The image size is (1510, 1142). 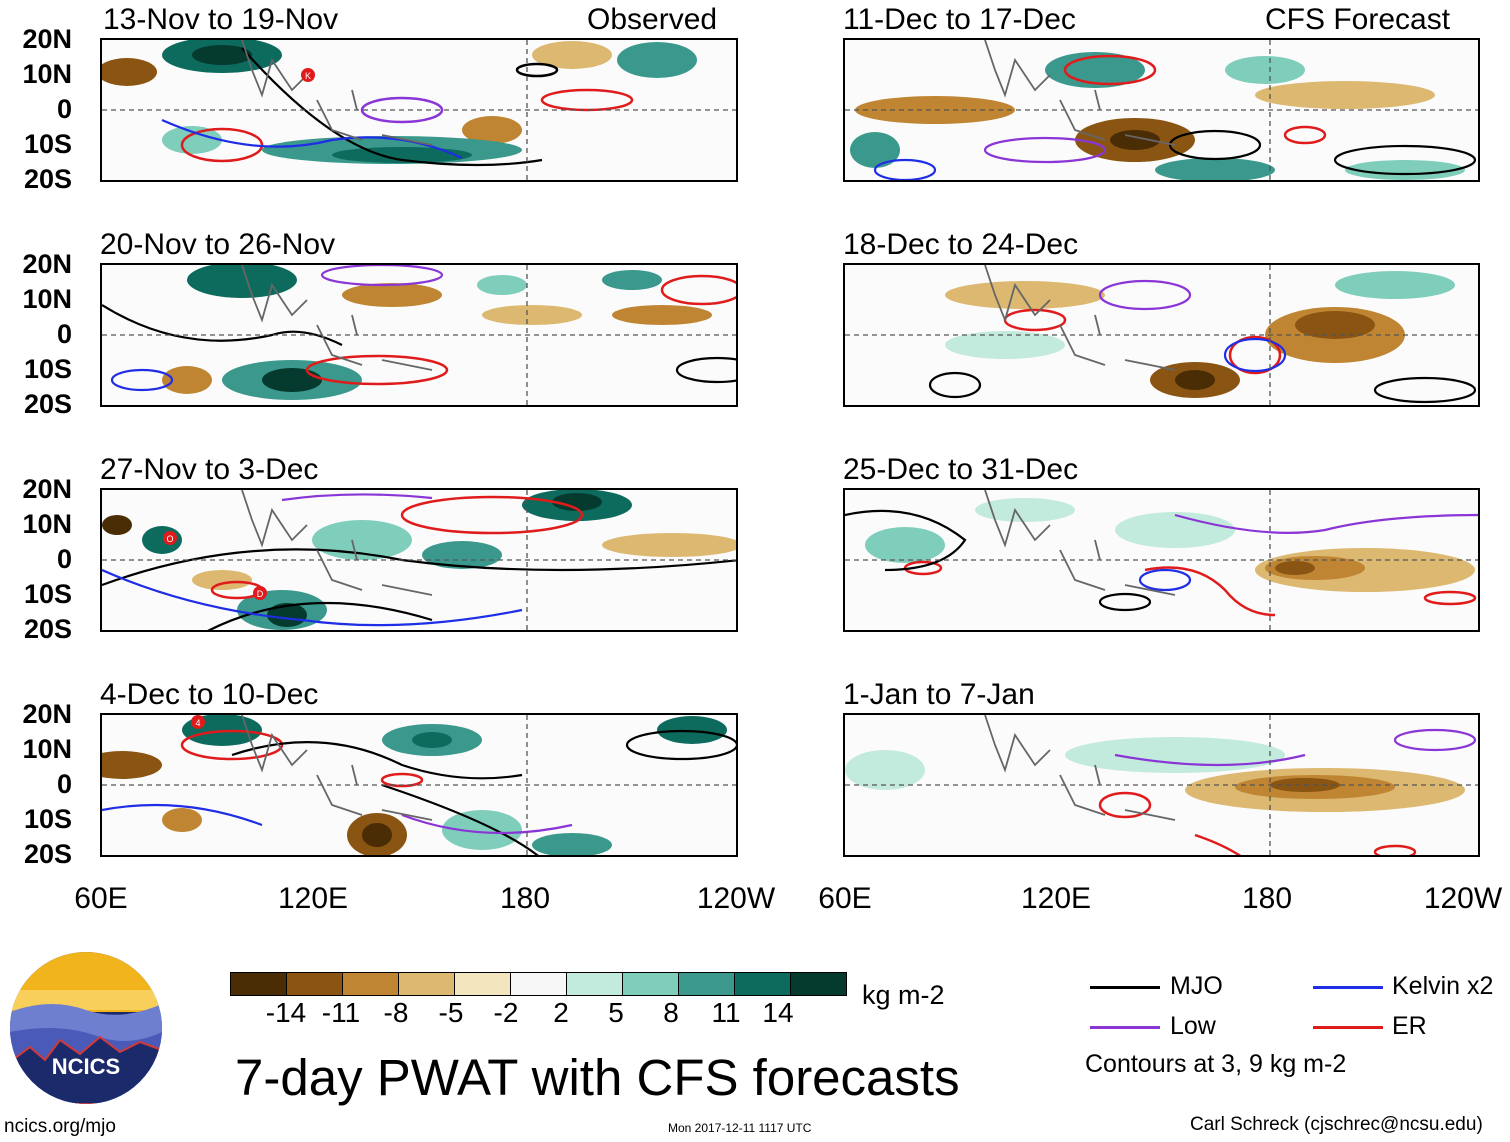 What do you see at coordinates (1443, 986) in the screenshot?
I see `legend-label-kelvin: Kelvin x2` at bounding box center [1443, 986].